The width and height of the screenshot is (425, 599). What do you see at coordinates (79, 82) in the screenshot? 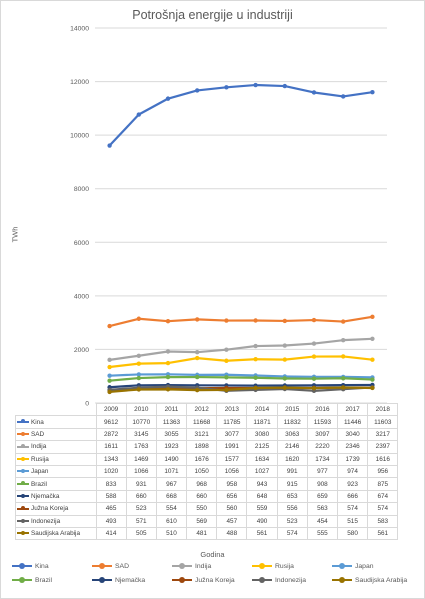
I see `y-tick-label: 12000` at bounding box center [79, 82].